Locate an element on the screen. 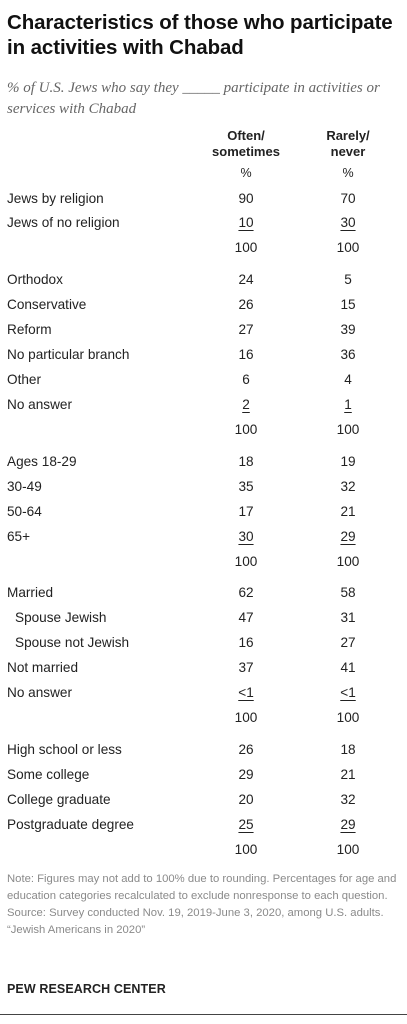  value-rarely: 31 is located at coordinates (348, 618).